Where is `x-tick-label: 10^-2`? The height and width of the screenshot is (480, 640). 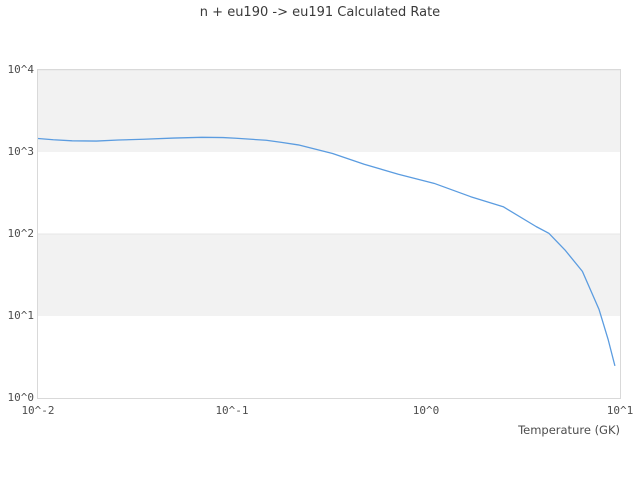 x-tick-label: 10^-2 is located at coordinates (38, 410).